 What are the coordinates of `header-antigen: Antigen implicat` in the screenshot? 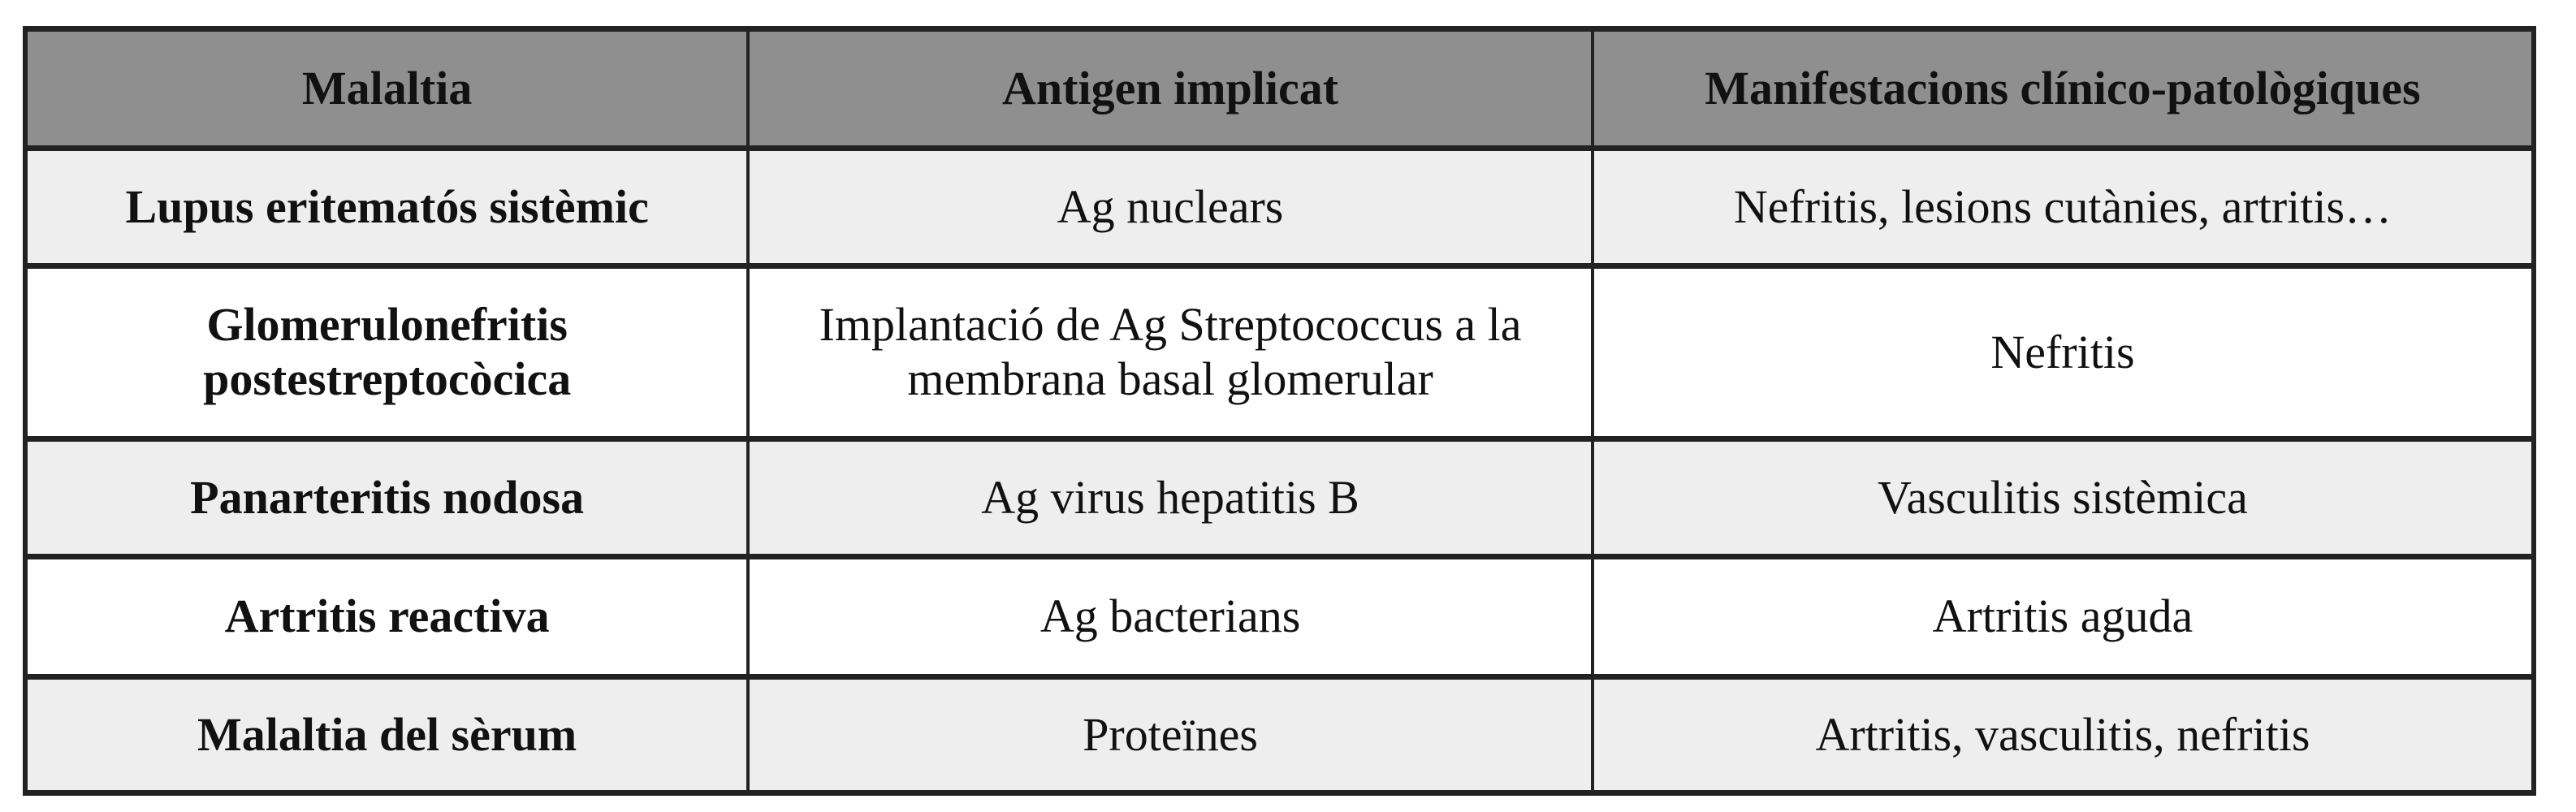 It's located at (1170, 88).